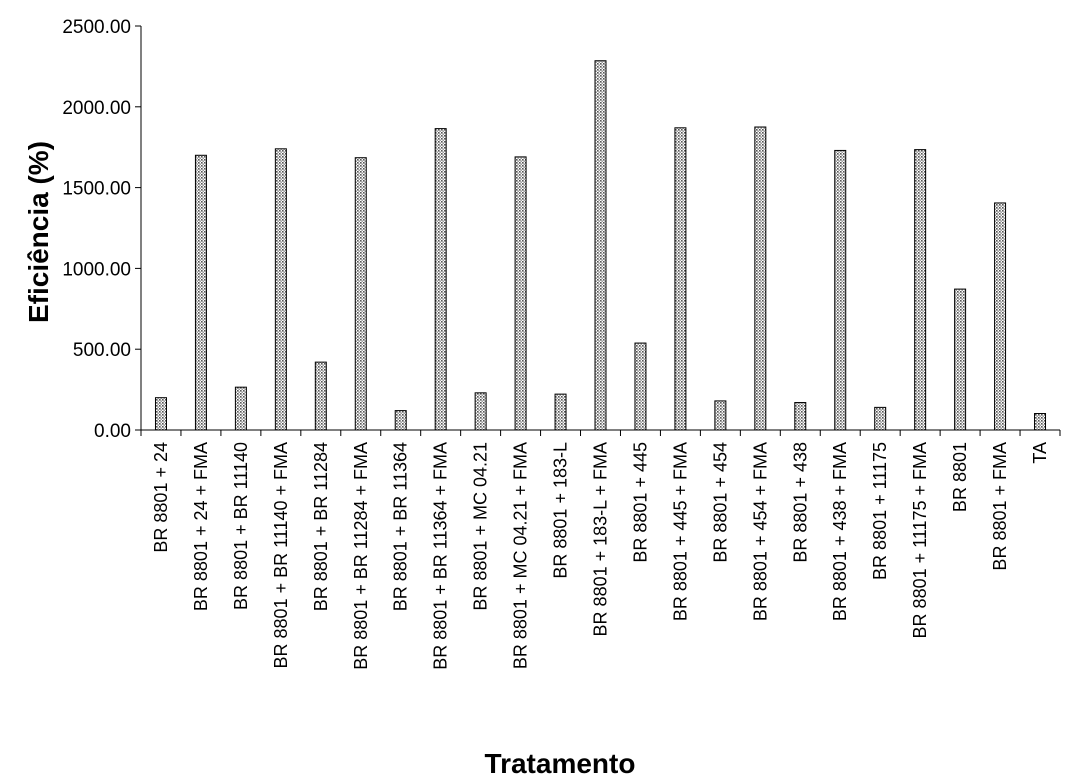  Describe the element at coordinates (1000, 506) in the screenshot. I see `x-tick-label: BR 8801 + FMA` at that location.